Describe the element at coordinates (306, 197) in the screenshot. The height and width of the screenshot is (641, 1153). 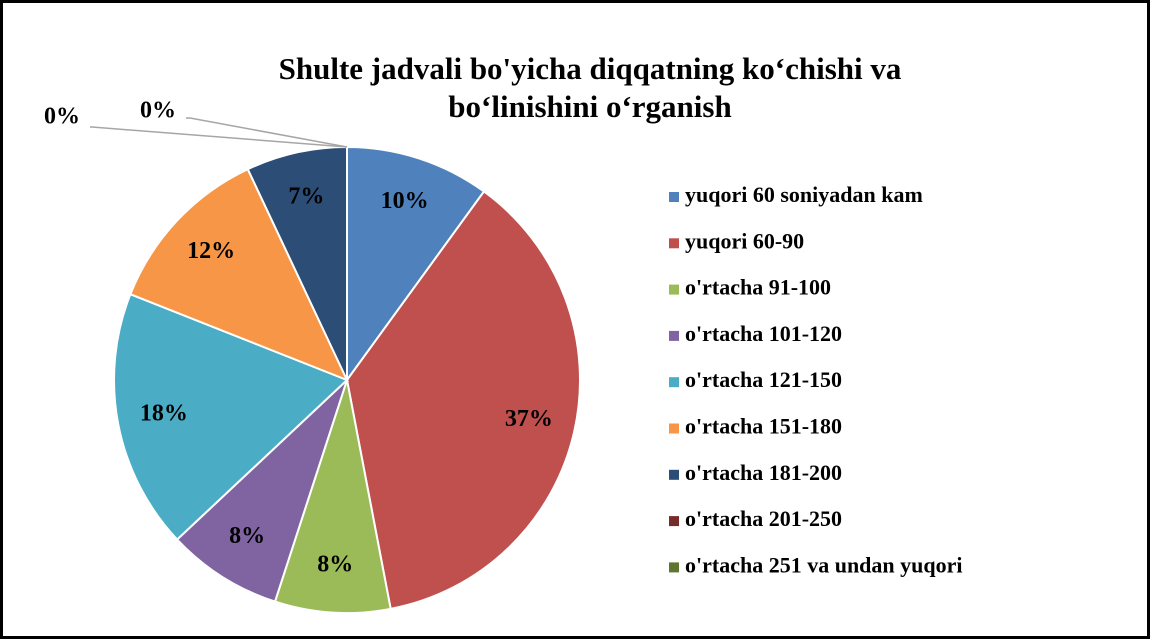
I see `data-label: 7%` at that location.